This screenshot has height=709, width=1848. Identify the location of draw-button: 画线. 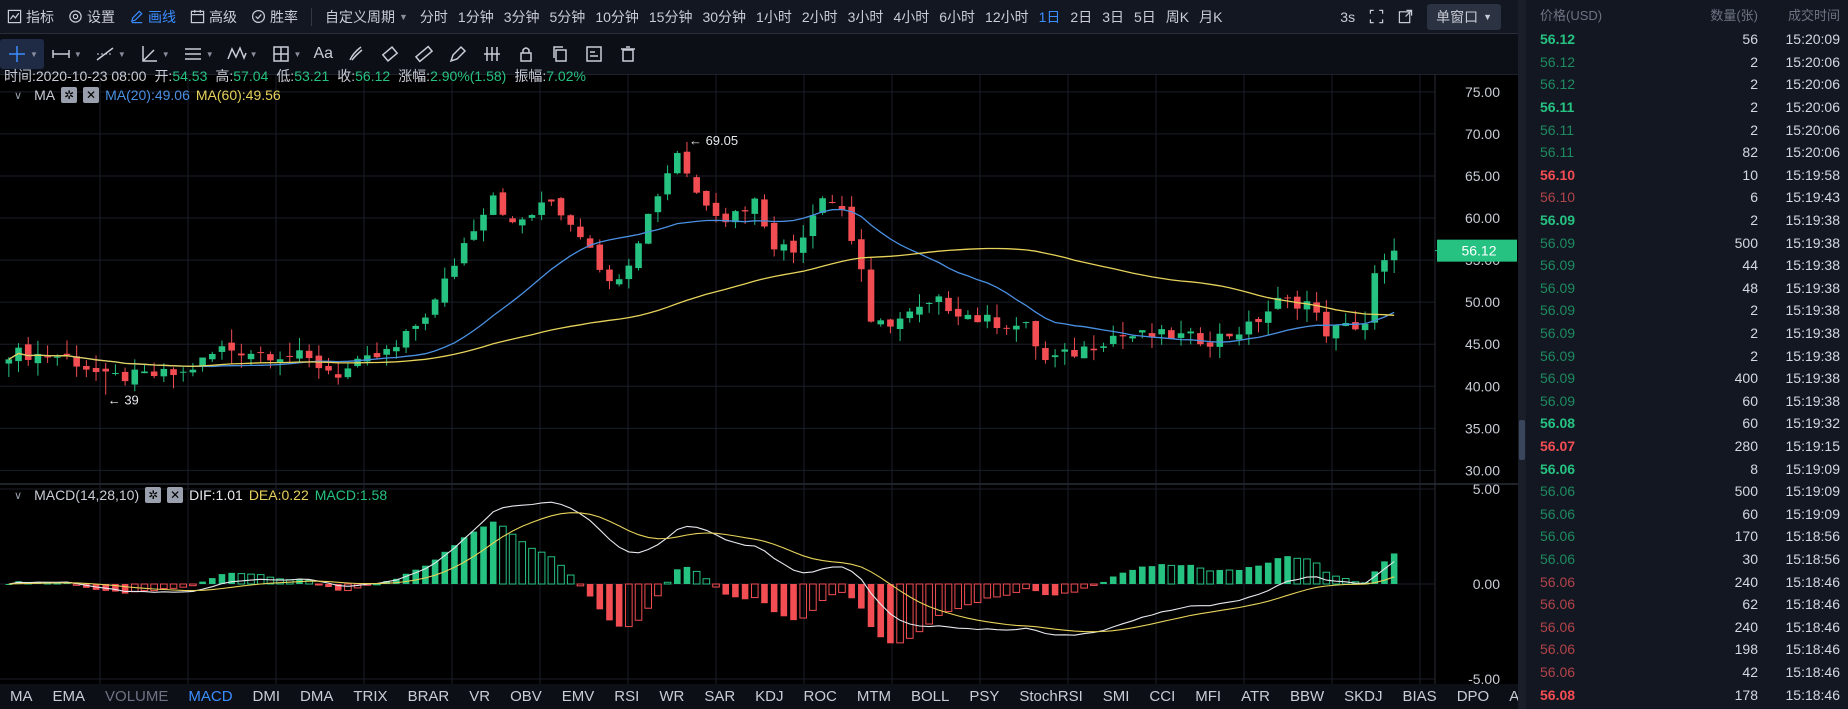
(152, 16).